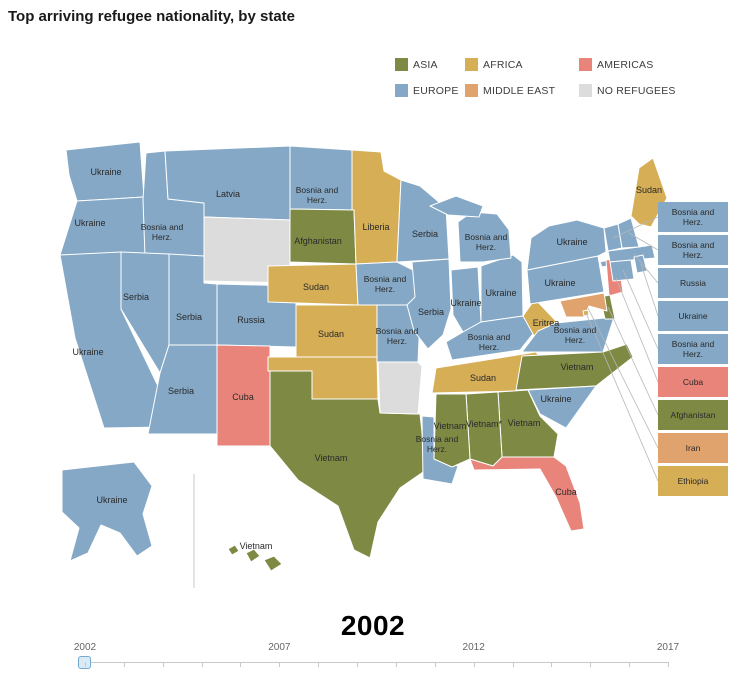 The image size is (746, 682). I want to click on callout-line-RI, so click(649, 290).